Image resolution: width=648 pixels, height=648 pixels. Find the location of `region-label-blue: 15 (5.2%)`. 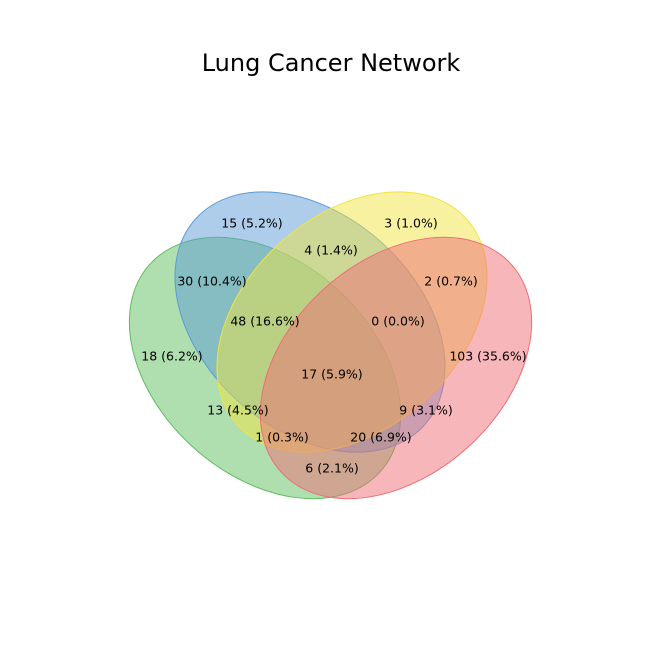

region-label-blue: 15 (5.2%) is located at coordinates (251, 223).